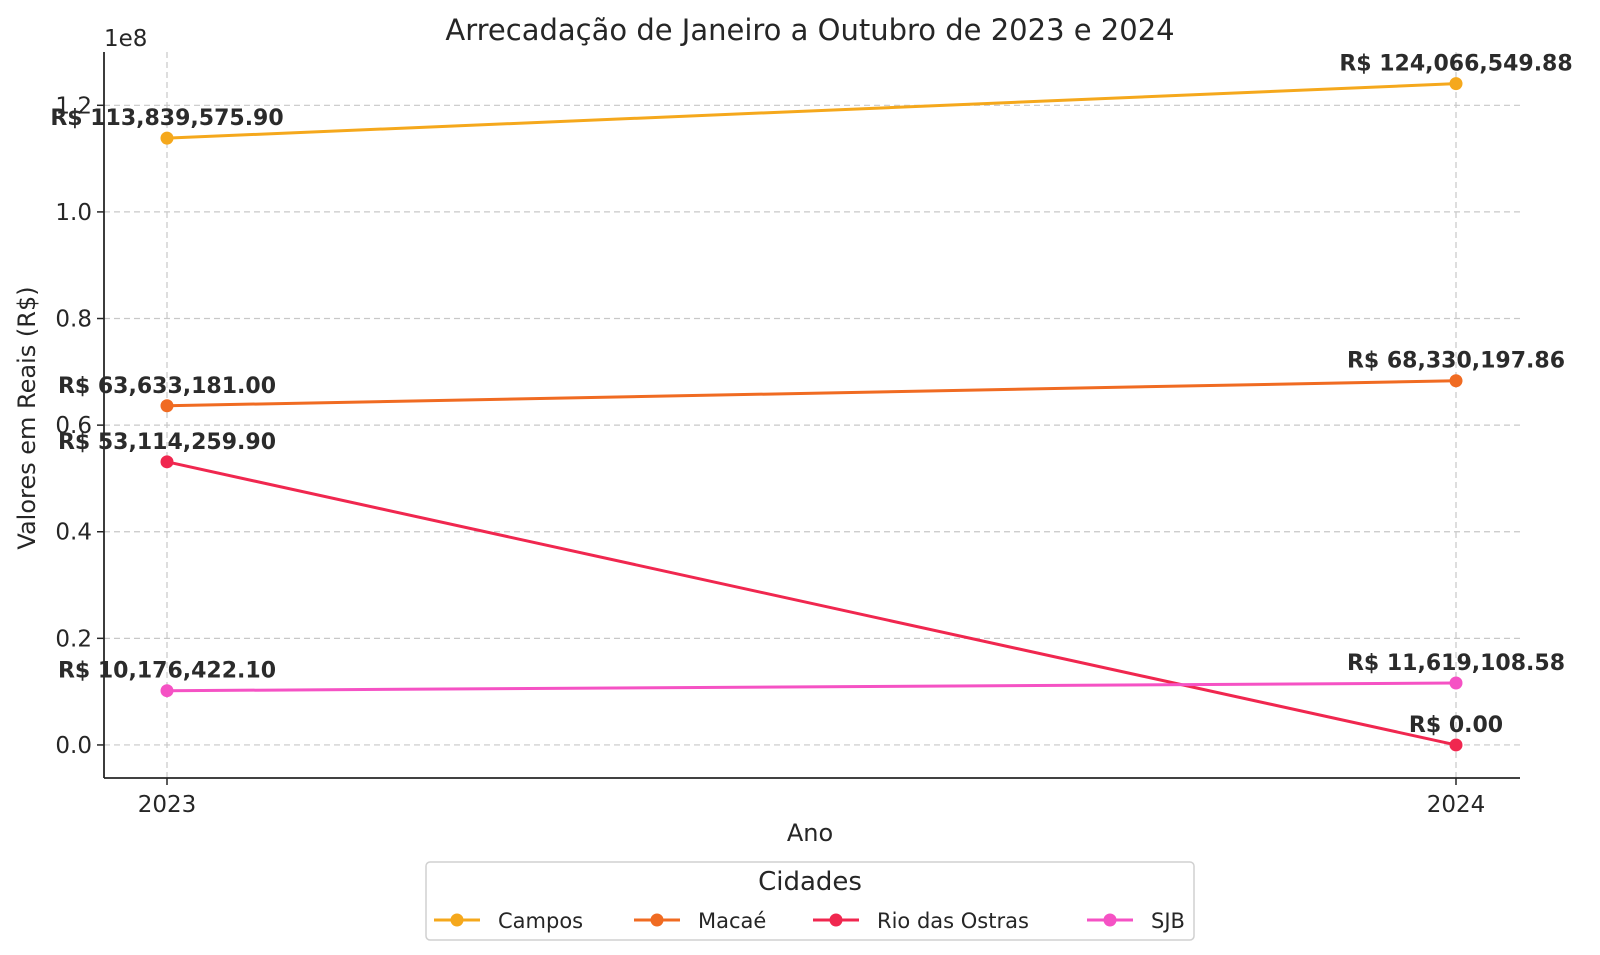 The width and height of the screenshot is (1600, 955). What do you see at coordinates (73, 320) in the screenshot?
I see `y-tick-label: 0.8` at bounding box center [73, 320].